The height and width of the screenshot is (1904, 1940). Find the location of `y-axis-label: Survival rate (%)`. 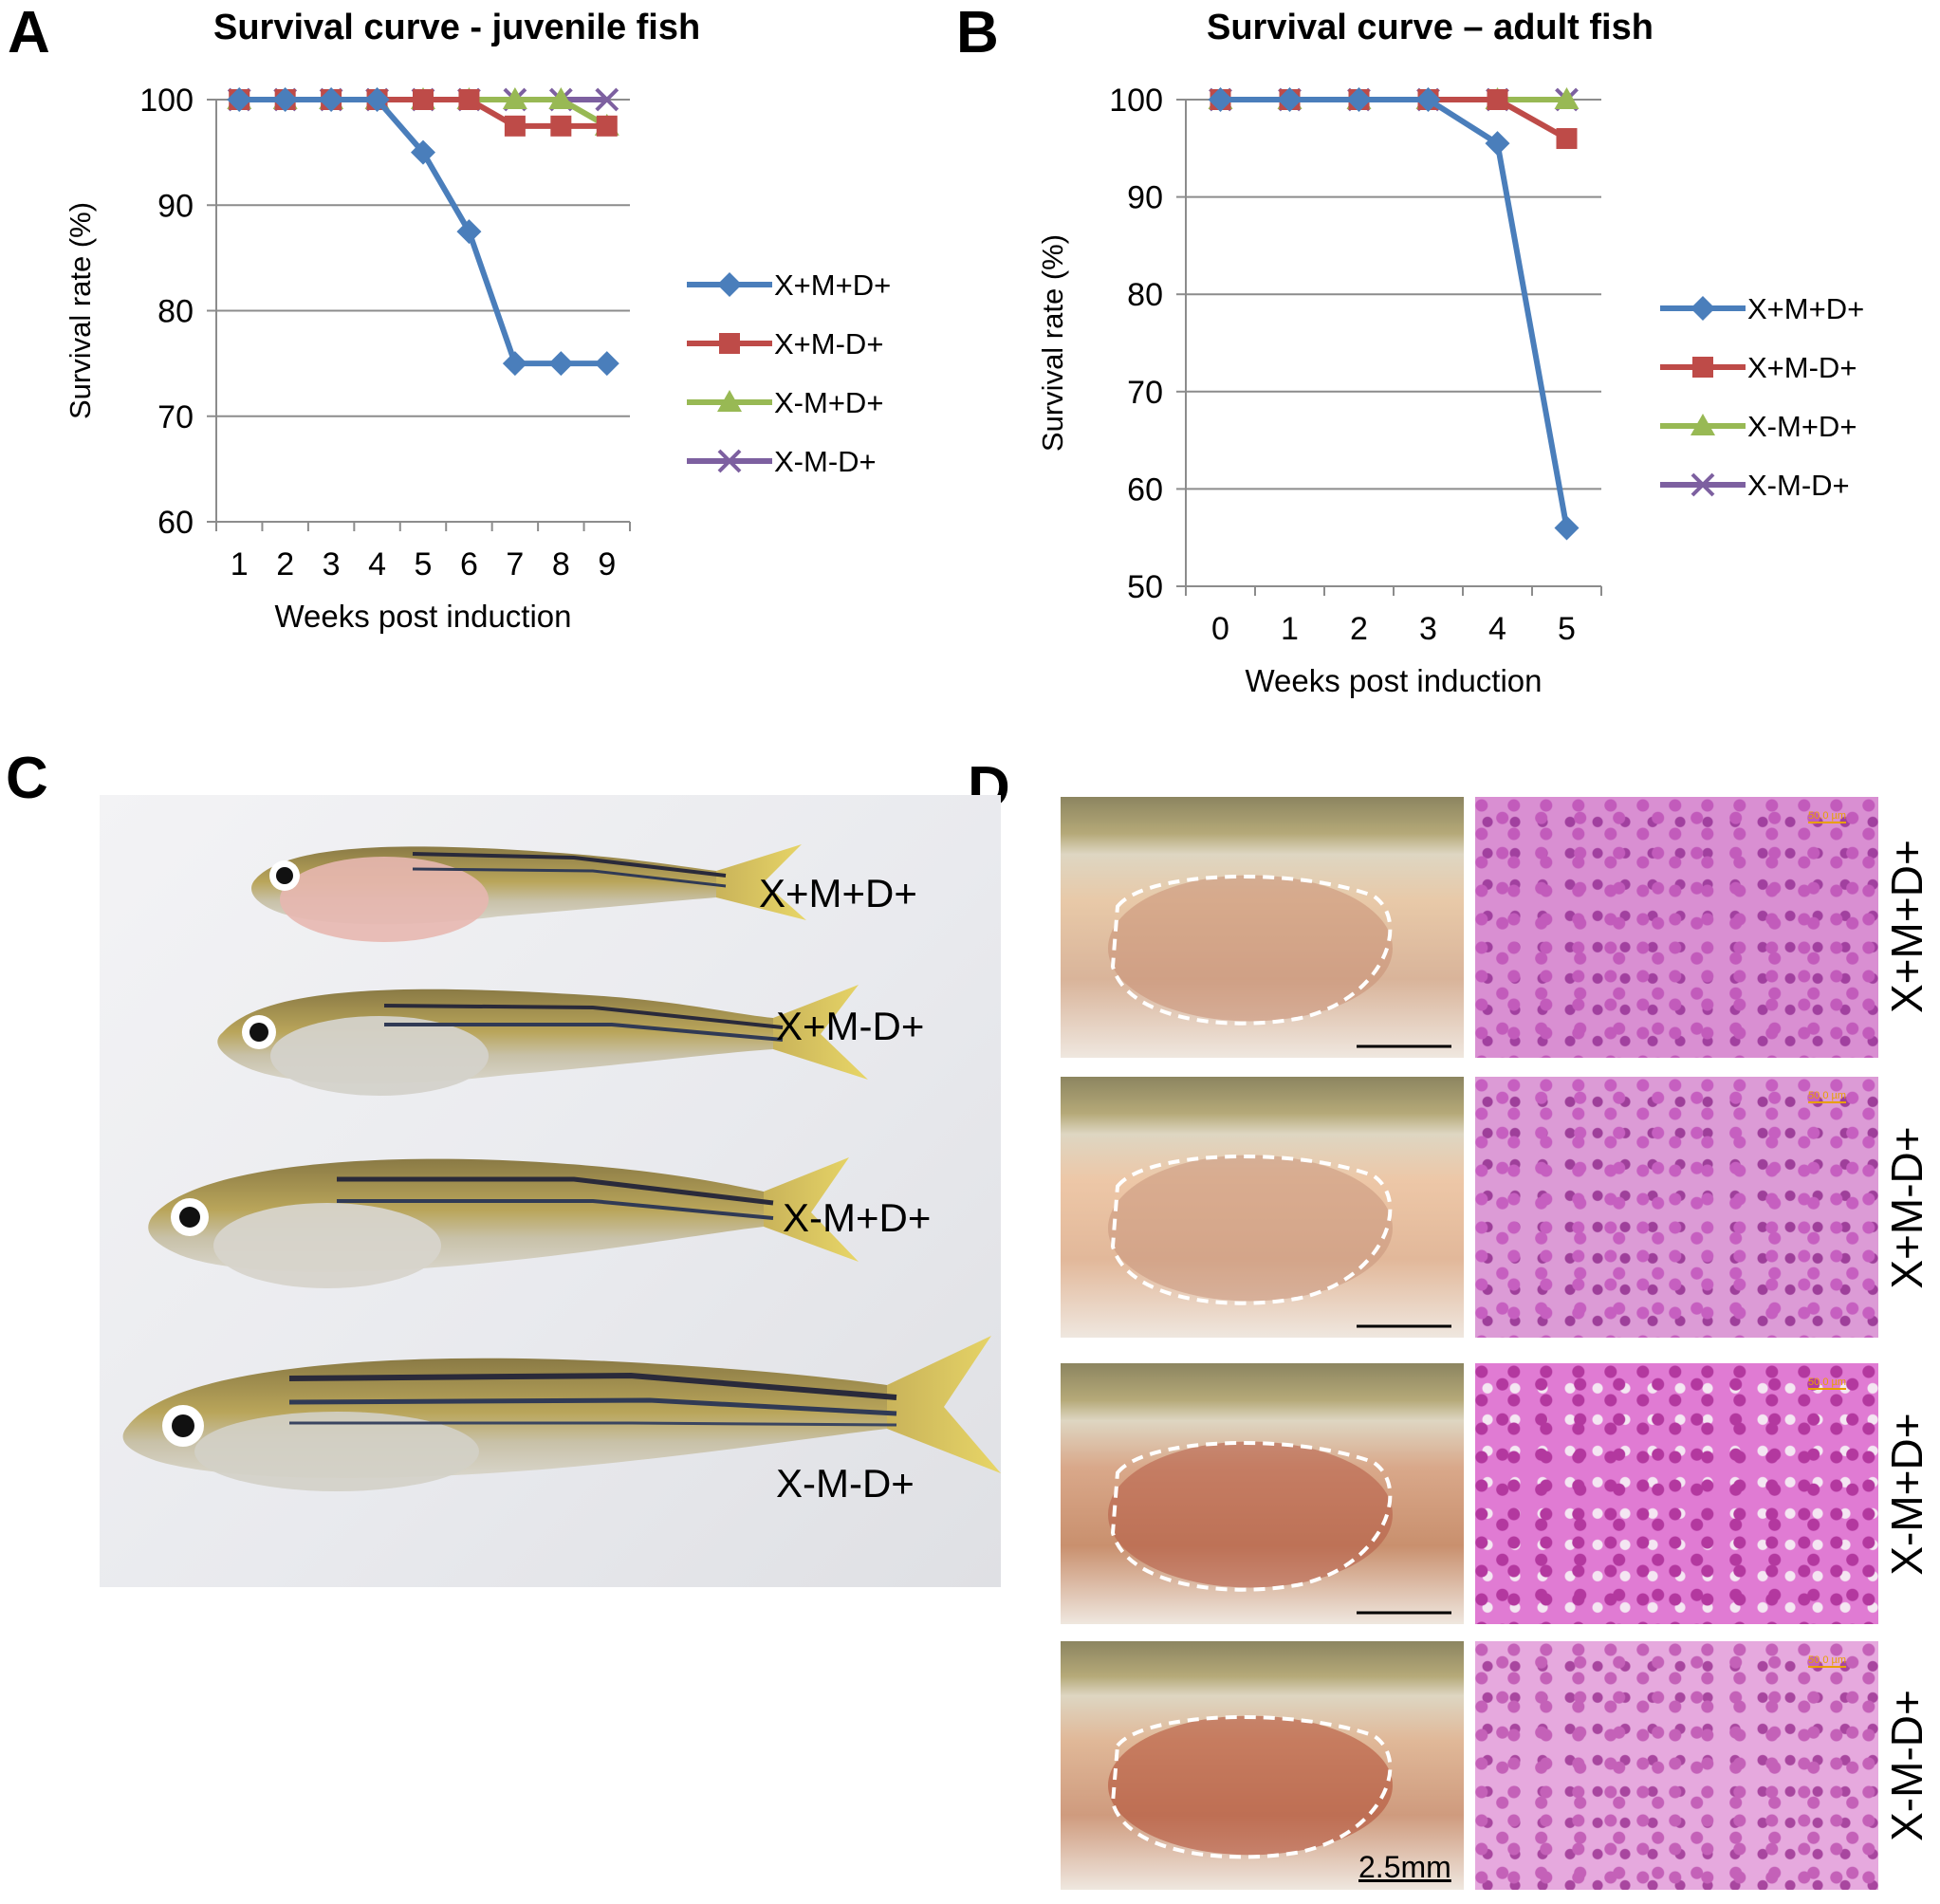

y-axis-label: Survival rate (%) is located at coordinates (1052, 343).